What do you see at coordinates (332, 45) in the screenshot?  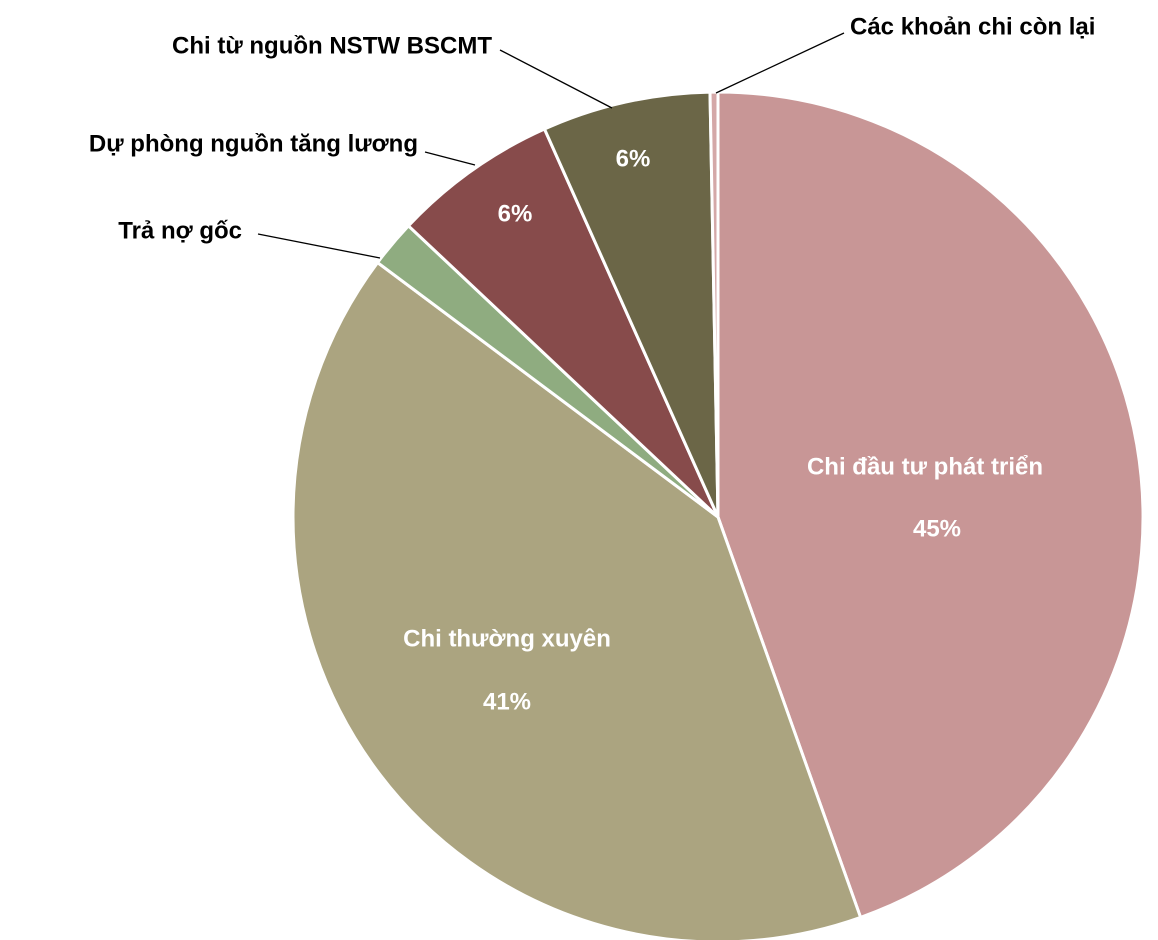 I see `slice-label: Chi từ nguồn NSTW BSCMT` at bounding box center [332, 45].